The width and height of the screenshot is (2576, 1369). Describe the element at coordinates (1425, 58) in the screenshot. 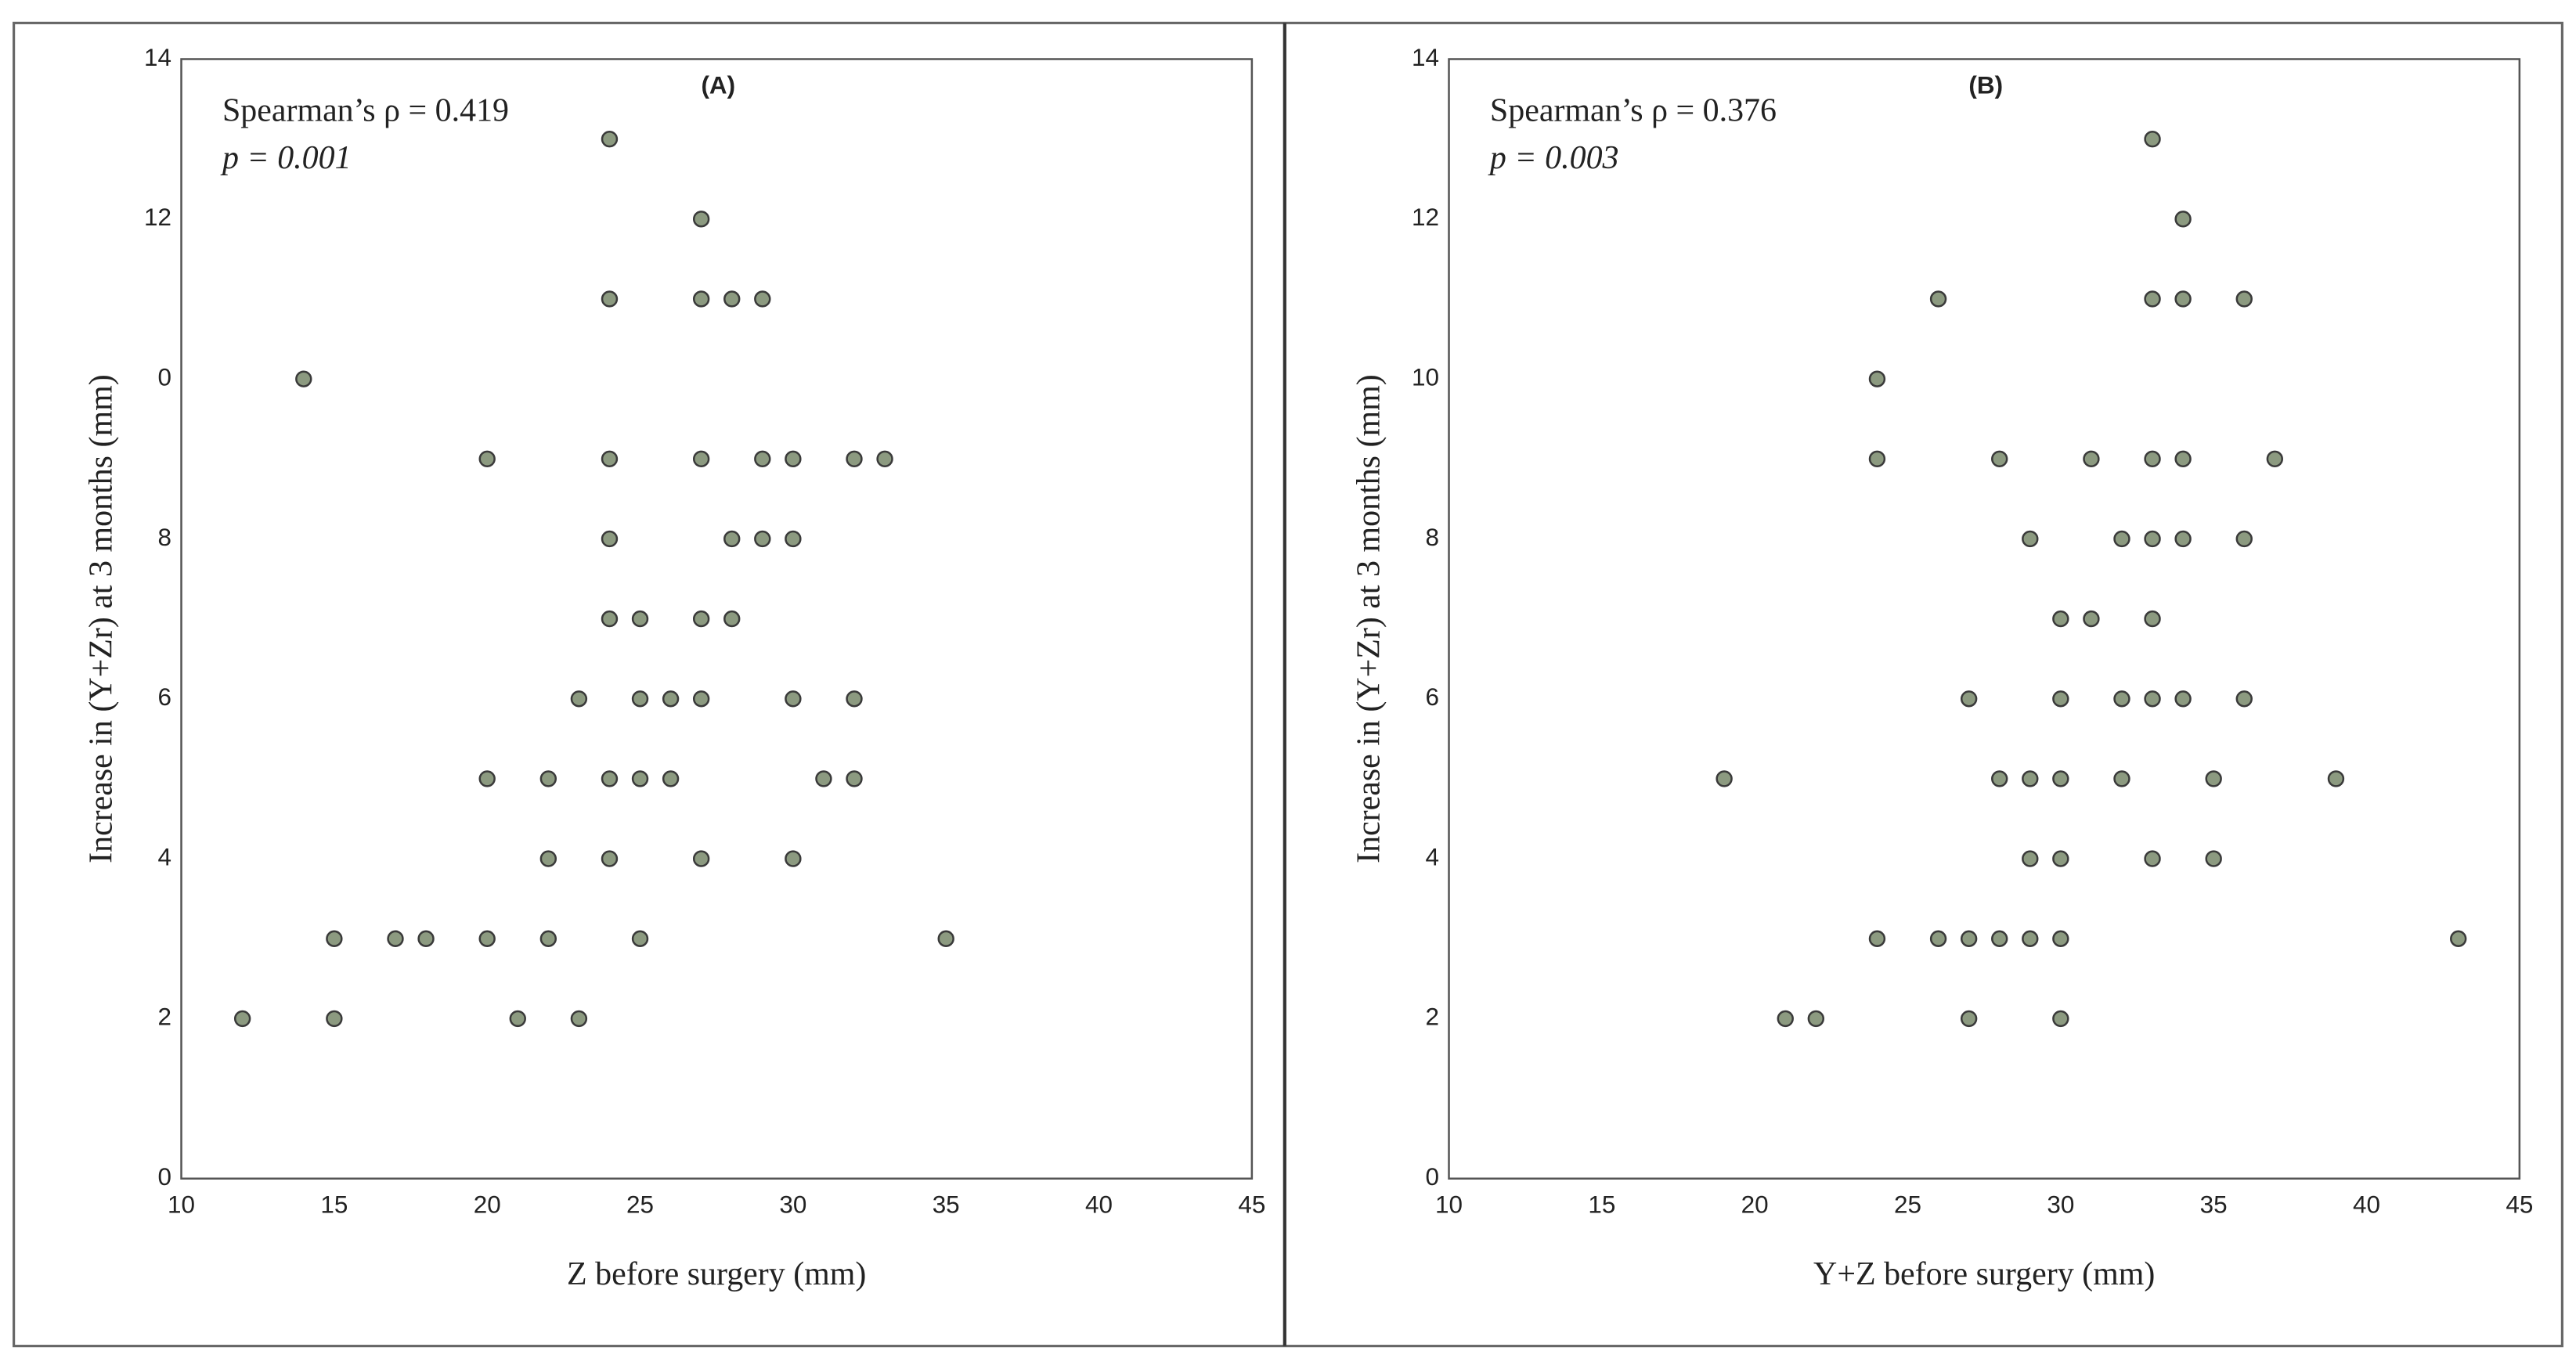

I see `y-tick-label: 14` at that location.